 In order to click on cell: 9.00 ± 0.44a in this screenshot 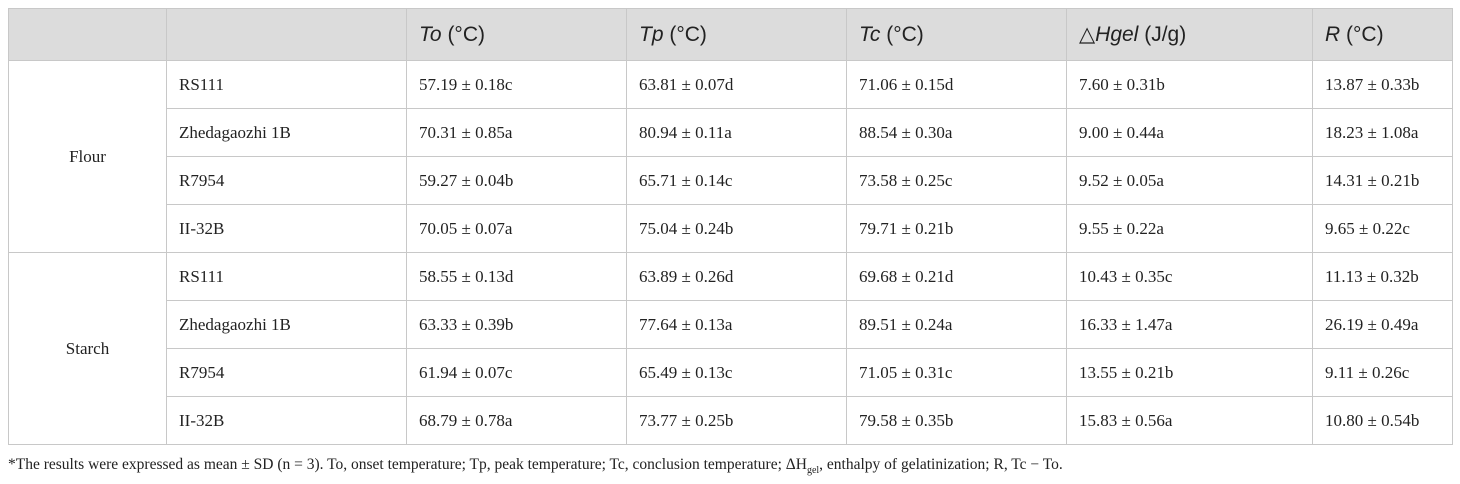, I will do `click(1189, 132)`.